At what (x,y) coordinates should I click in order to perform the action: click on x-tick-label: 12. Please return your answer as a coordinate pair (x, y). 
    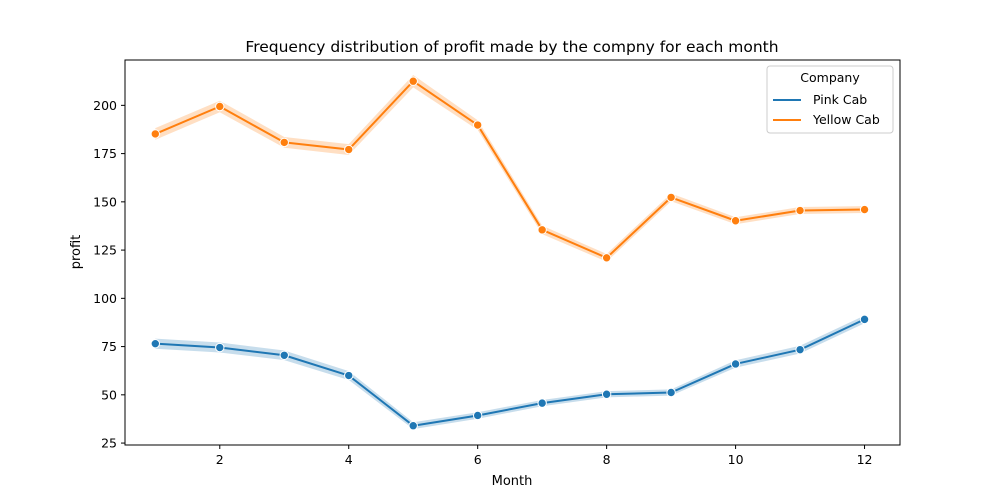
    Looking at the image, I should click on (865, 459).